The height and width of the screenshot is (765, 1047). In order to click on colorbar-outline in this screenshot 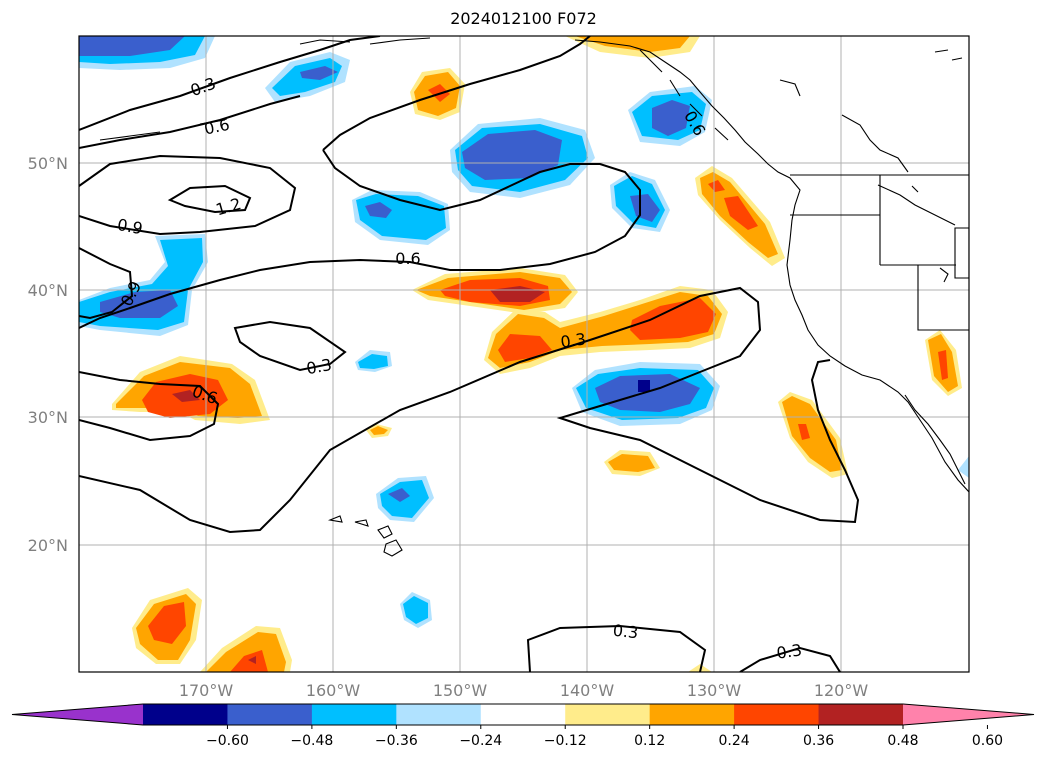, I will do `click(523, 714)`.